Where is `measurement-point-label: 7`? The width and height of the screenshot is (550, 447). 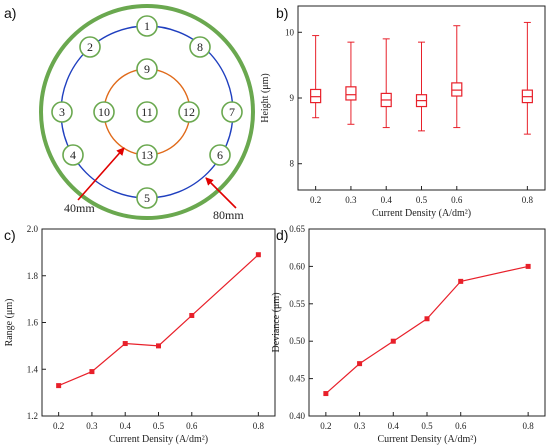
measurement-point-label: 7 is located at coordinates (232, 112).